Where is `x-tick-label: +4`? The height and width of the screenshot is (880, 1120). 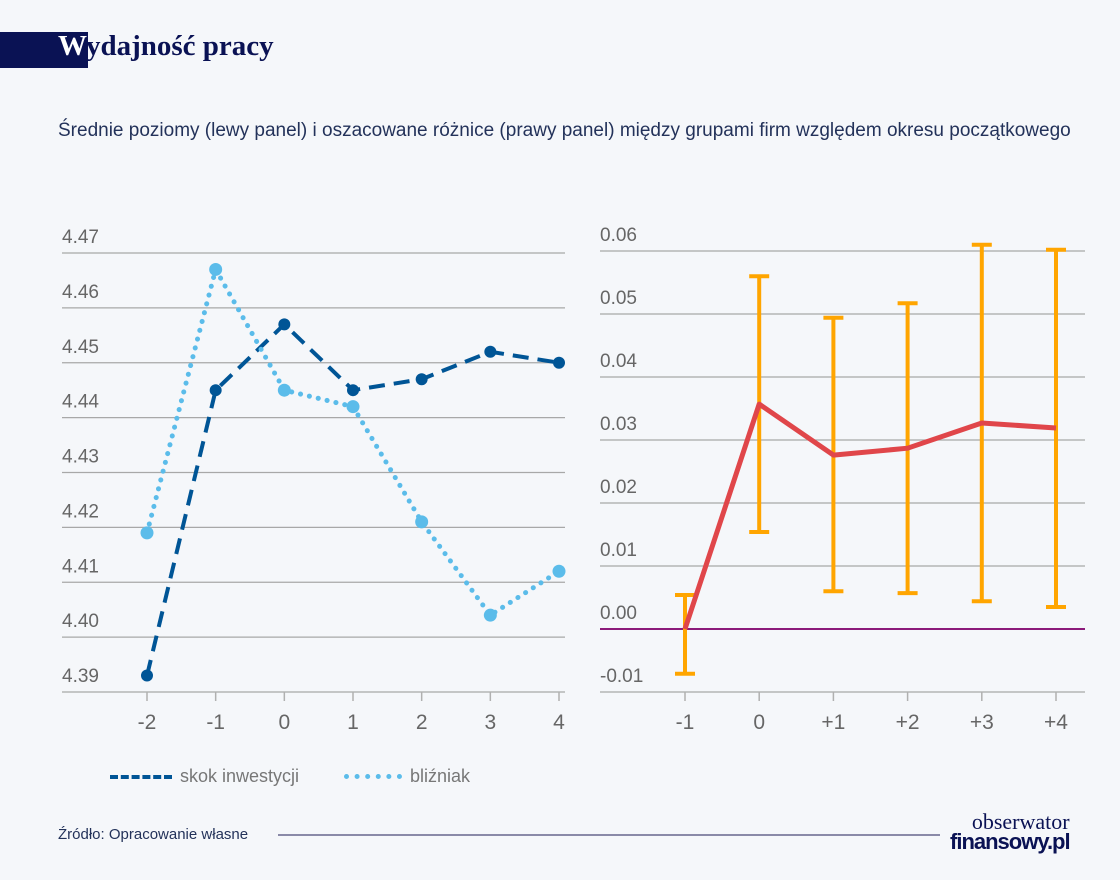 x-tick-label: +4 is located at coordinates (1056, 722).